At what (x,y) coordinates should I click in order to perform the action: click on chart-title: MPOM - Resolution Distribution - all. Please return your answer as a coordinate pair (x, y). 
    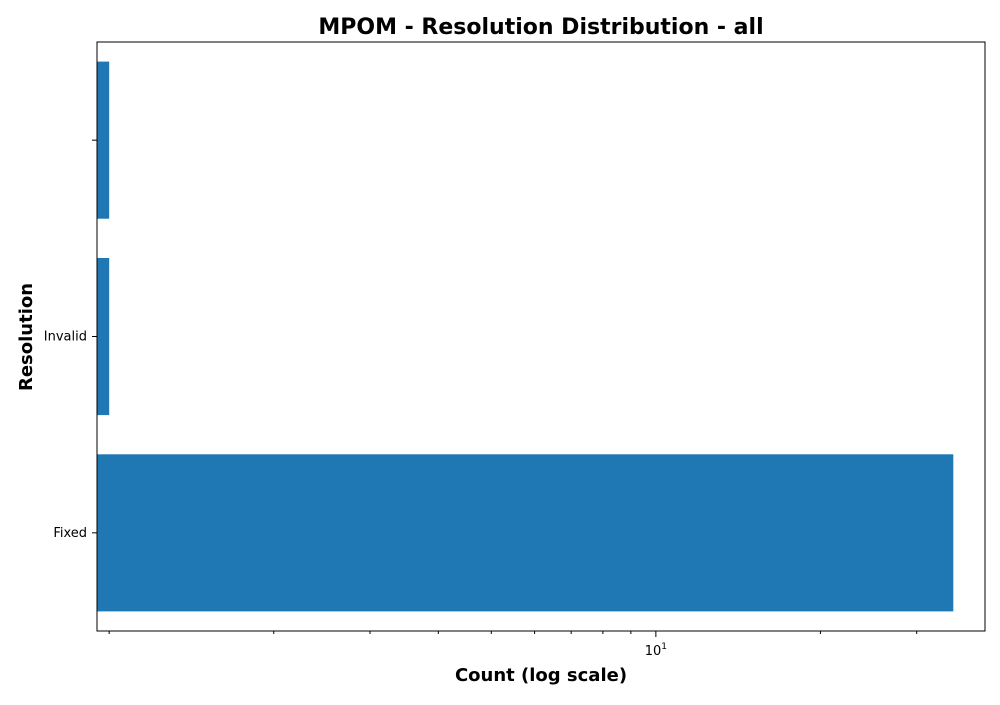
    Looking at the image, I should click on (540, 27).